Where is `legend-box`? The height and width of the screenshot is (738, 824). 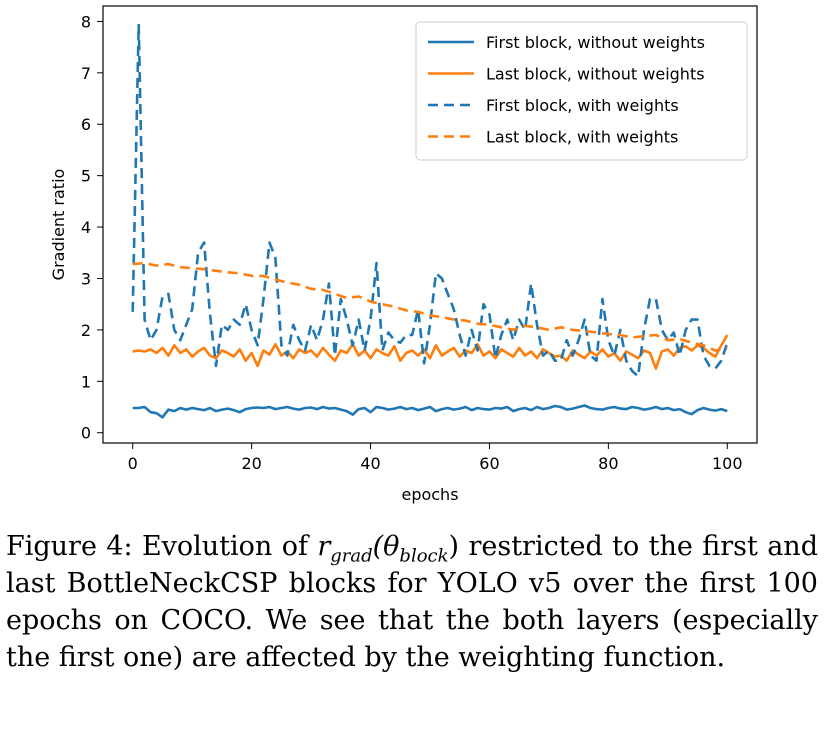 legend-box is located at coordinates (581, 91).